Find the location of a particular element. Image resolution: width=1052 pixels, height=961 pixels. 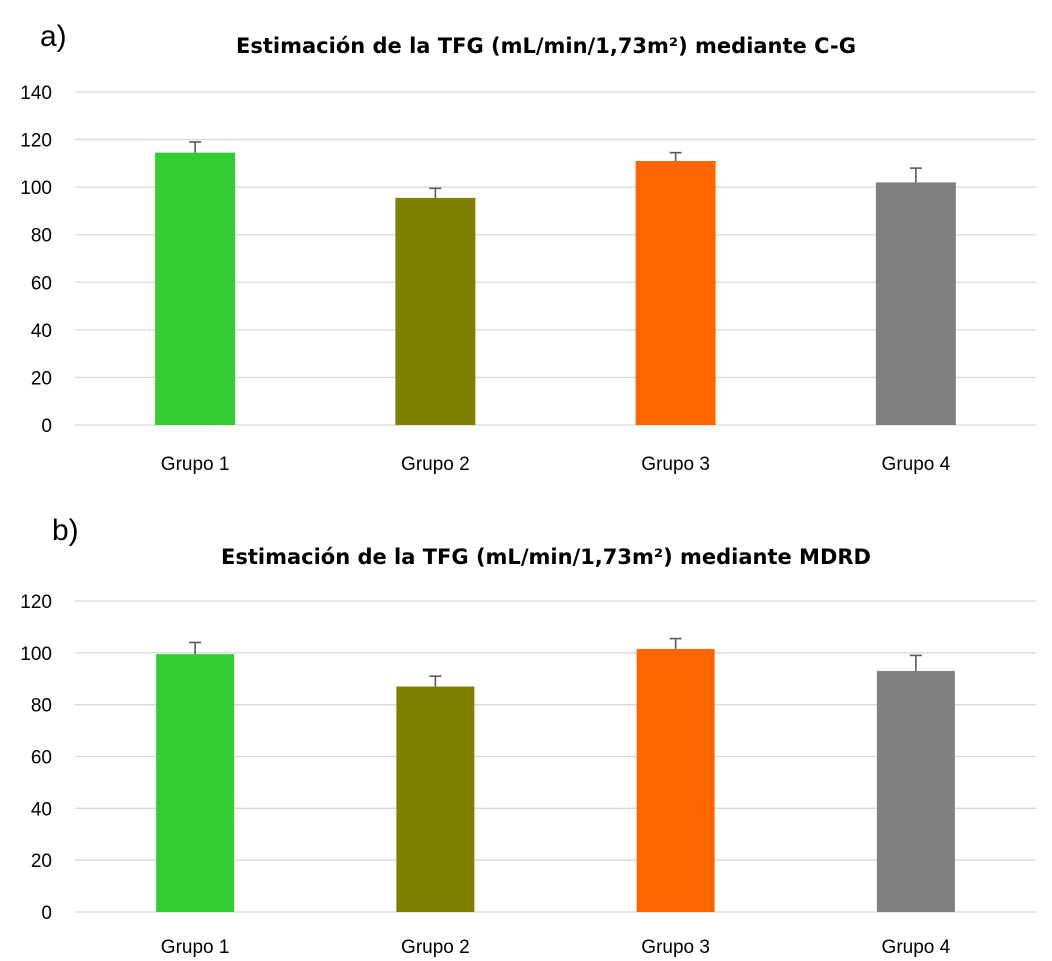

panel-label-a: a) is located at coordinates (53, 36).